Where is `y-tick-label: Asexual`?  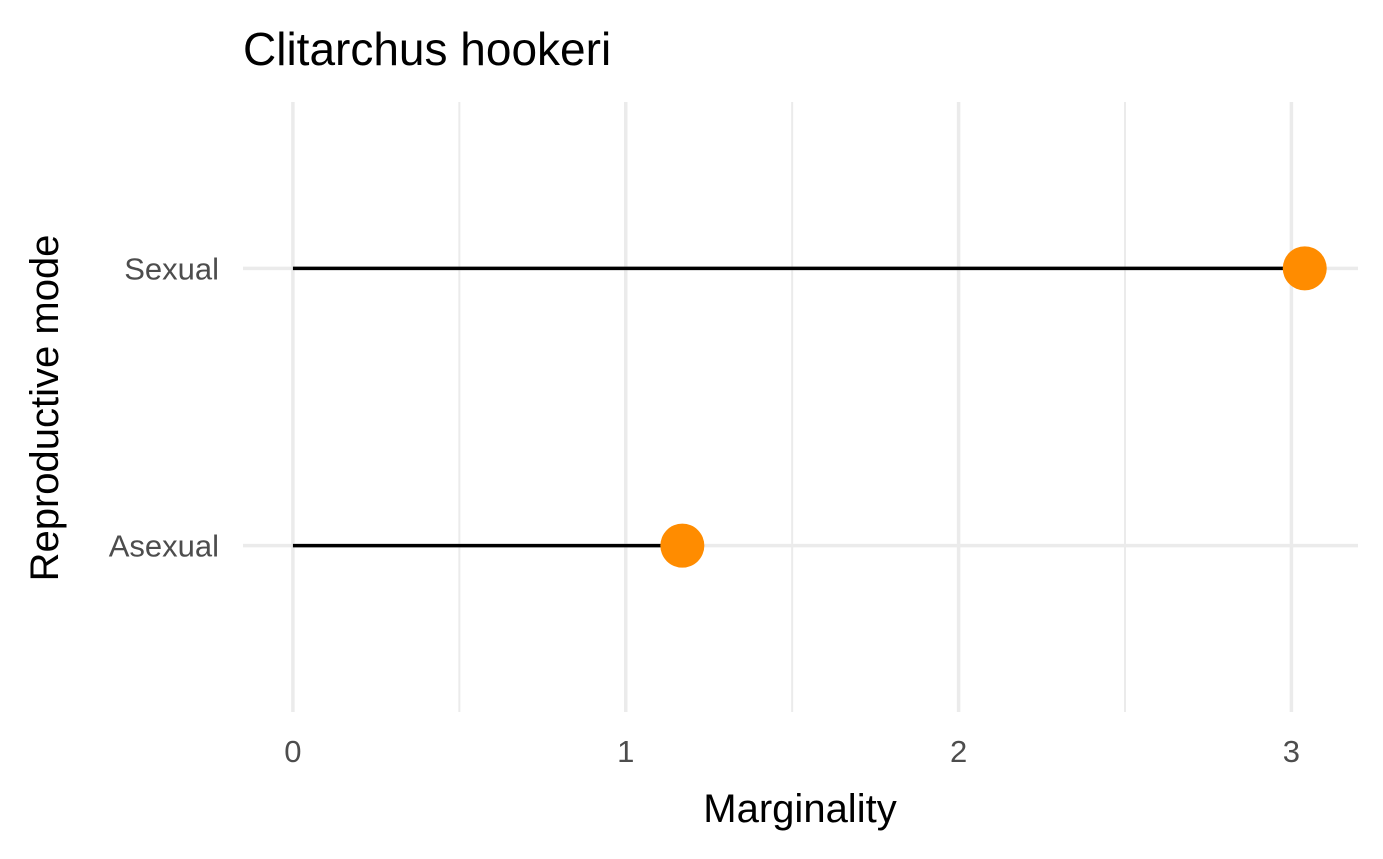
y-tick-label: Asexual is located at coordinates (164, 546).